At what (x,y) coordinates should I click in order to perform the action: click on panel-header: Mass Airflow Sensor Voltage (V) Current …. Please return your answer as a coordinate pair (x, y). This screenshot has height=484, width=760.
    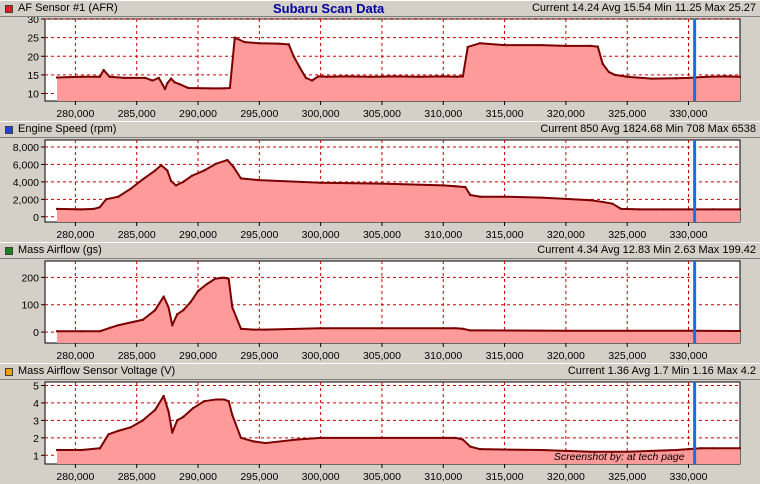
    Looking at the image, I should click on (380, 371).